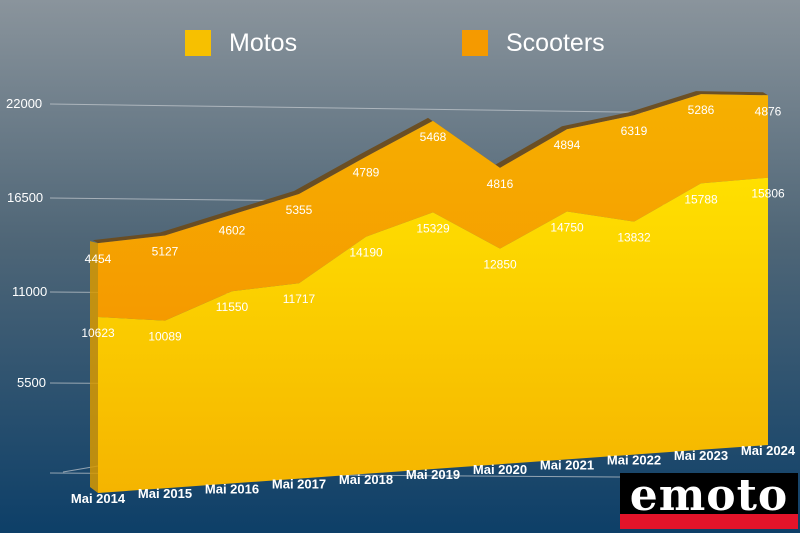  Describe the element at coordinates (709, 521) in the screenshot. I see `logo-red-band` at that location.